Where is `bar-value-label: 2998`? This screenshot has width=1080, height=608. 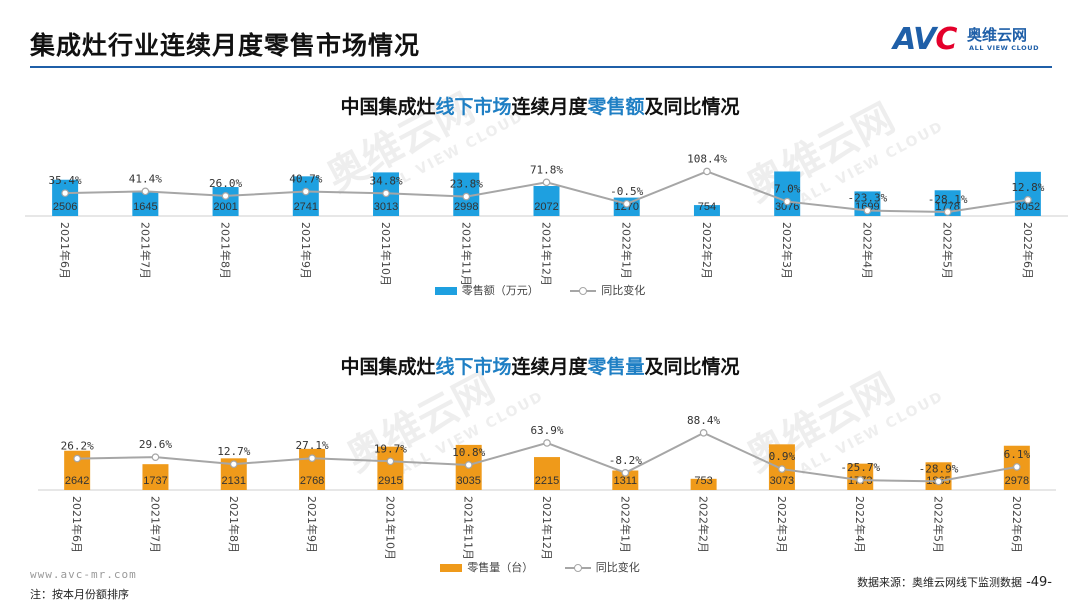
bar-value-label: 2998 is located at coordinates (466, 207).